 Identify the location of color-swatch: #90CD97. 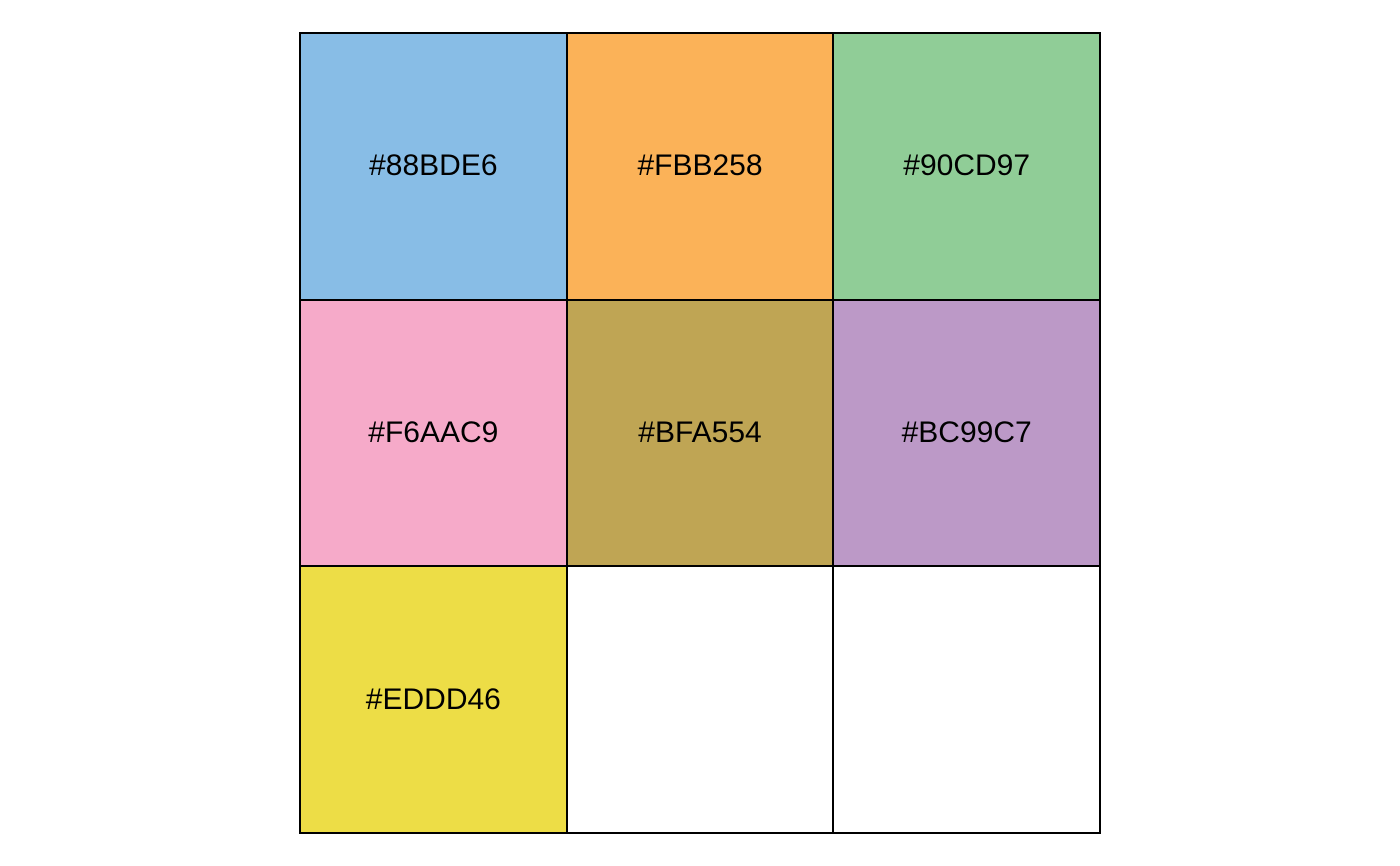
(967, 167).